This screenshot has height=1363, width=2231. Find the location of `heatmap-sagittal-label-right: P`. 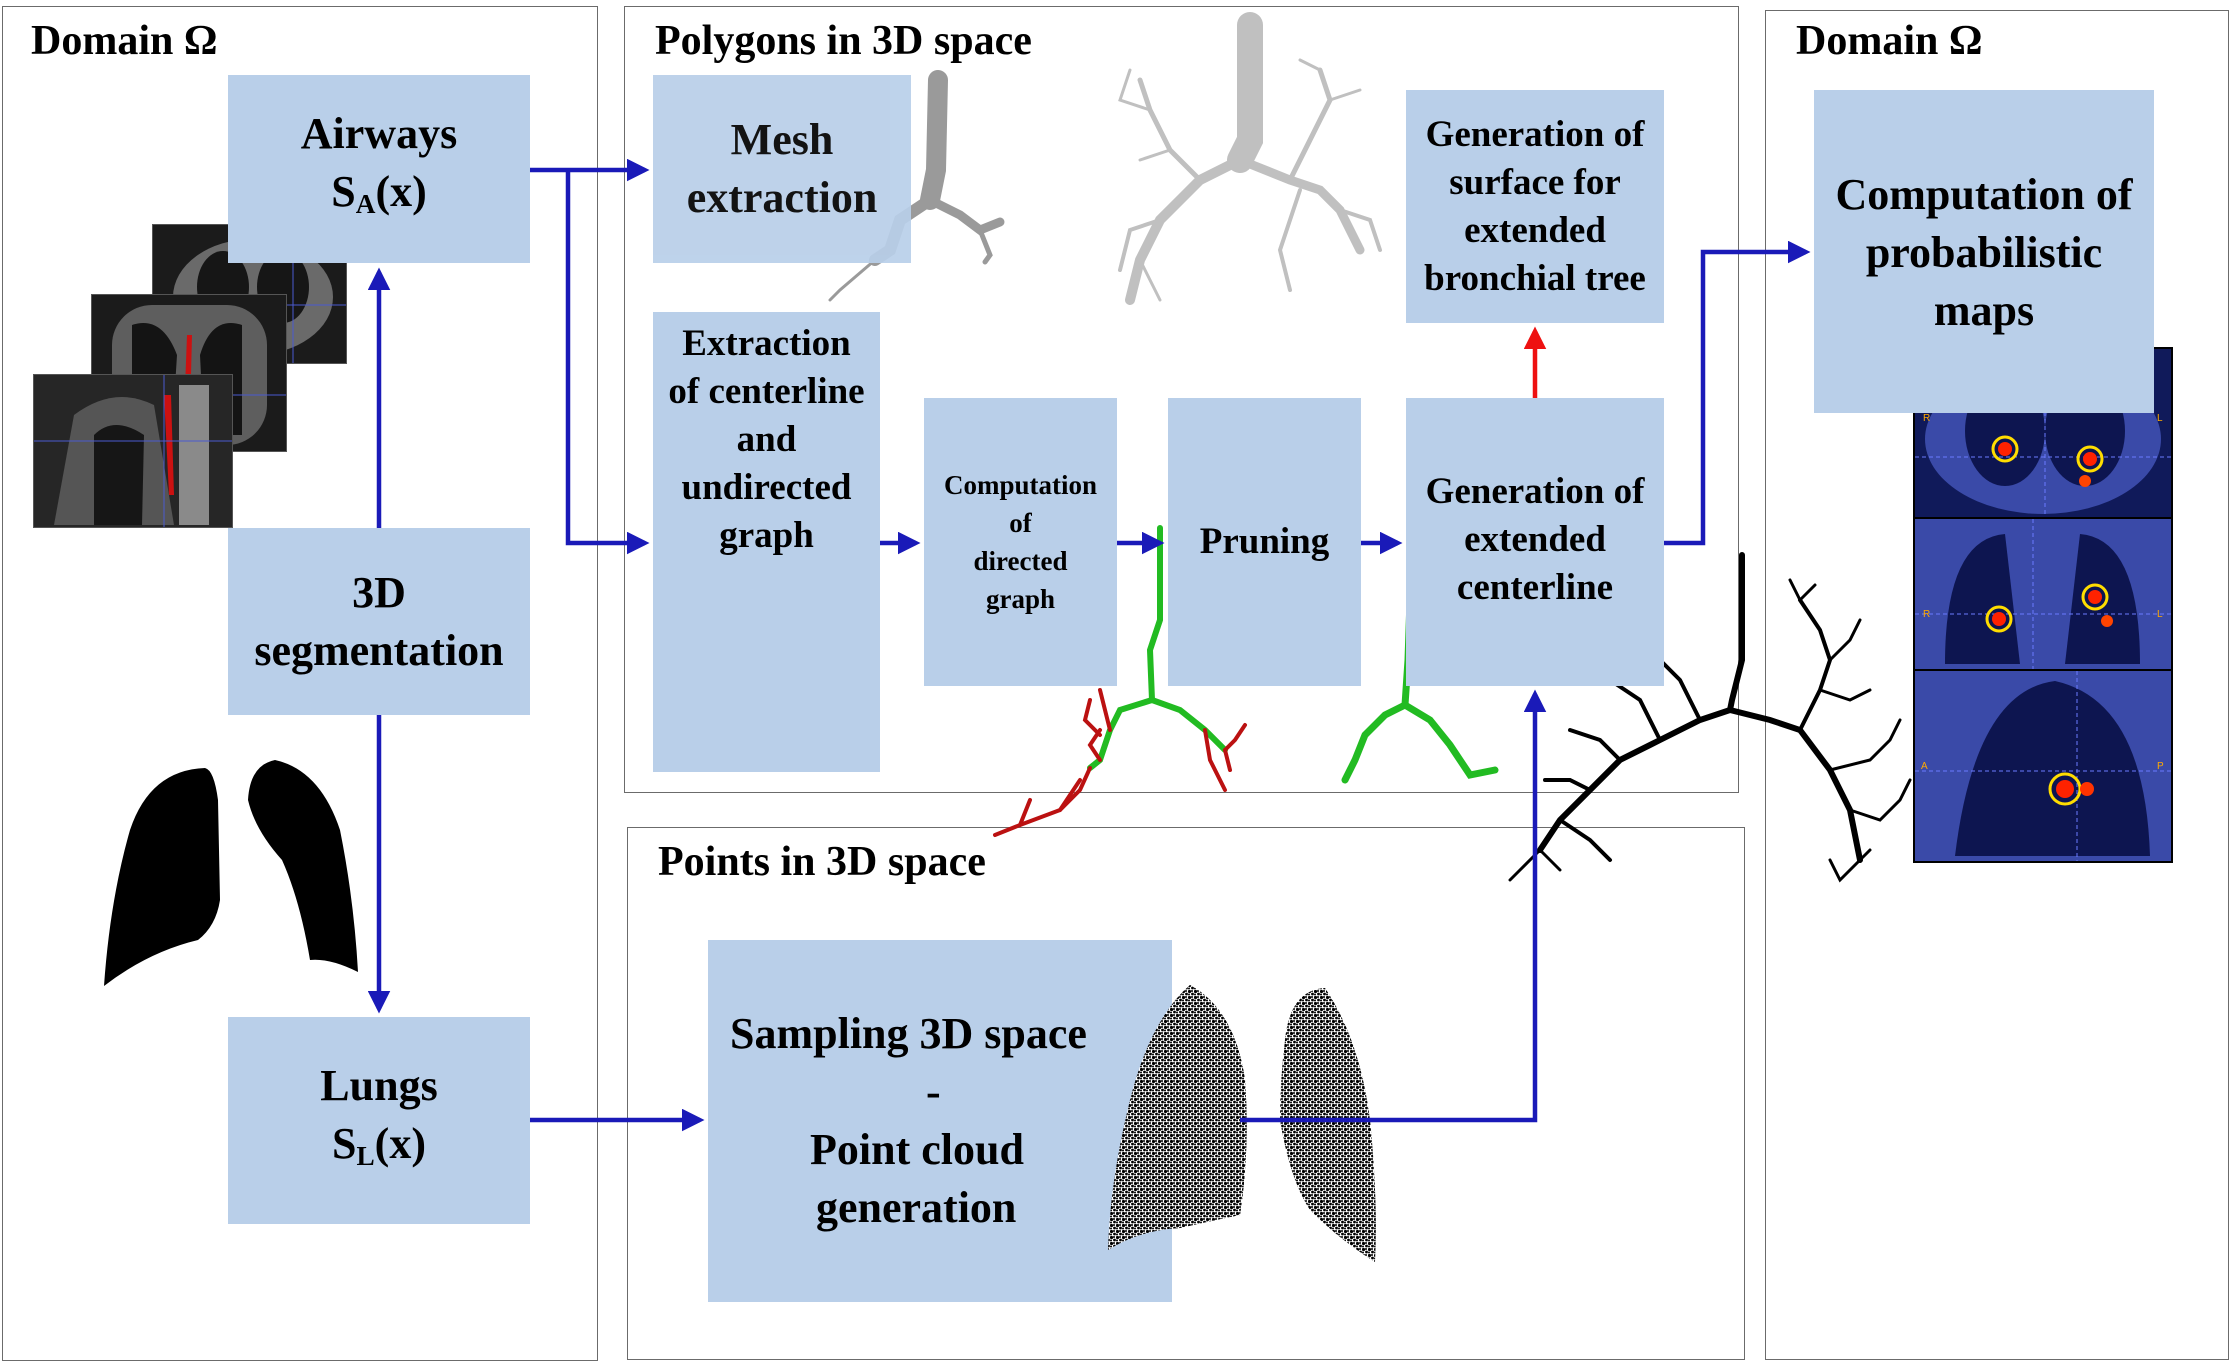

heatmap-sagittal-label-right: P is located at coordinates (2160, 766).